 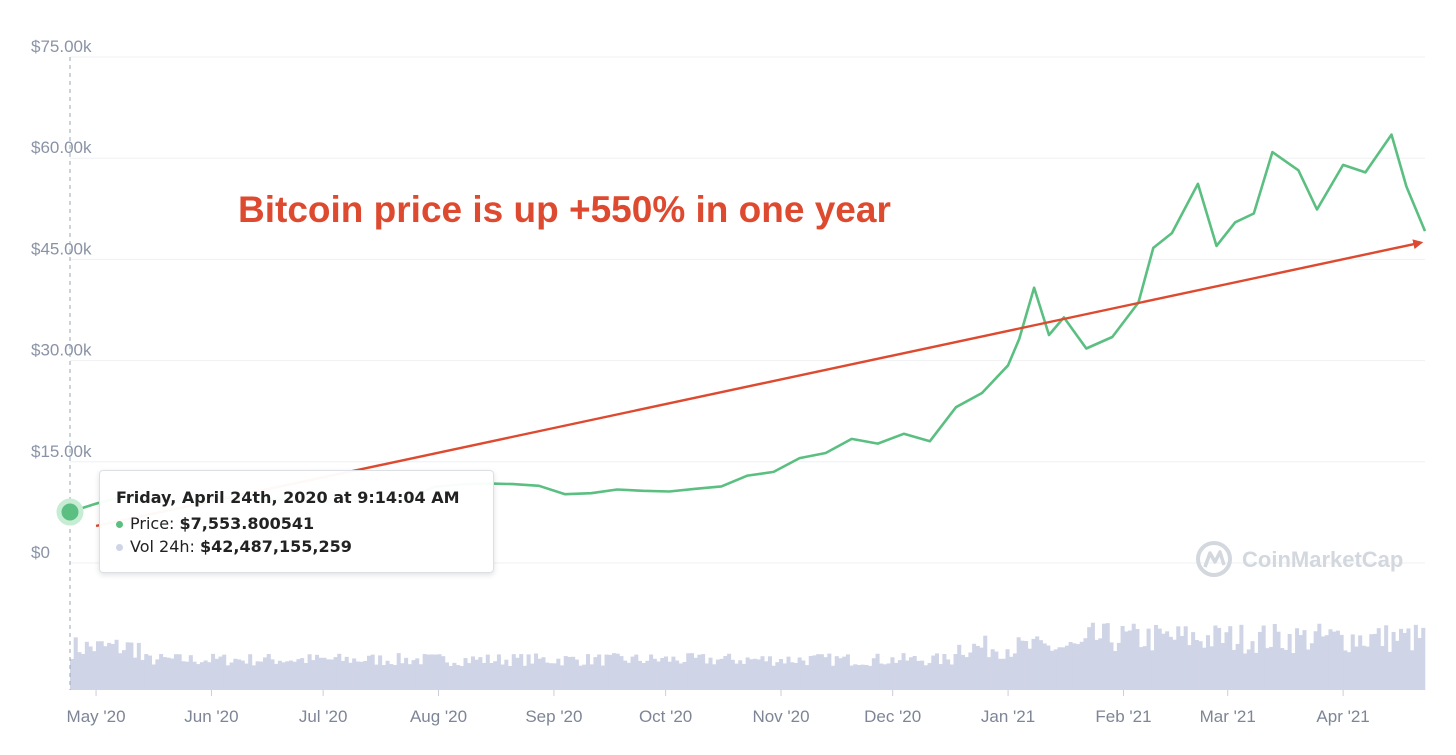 What do you see at coordinates (1228, 716) in the screenshot?
I see `x-tick-label: Mar '21` at bounding box center [1228, 716].